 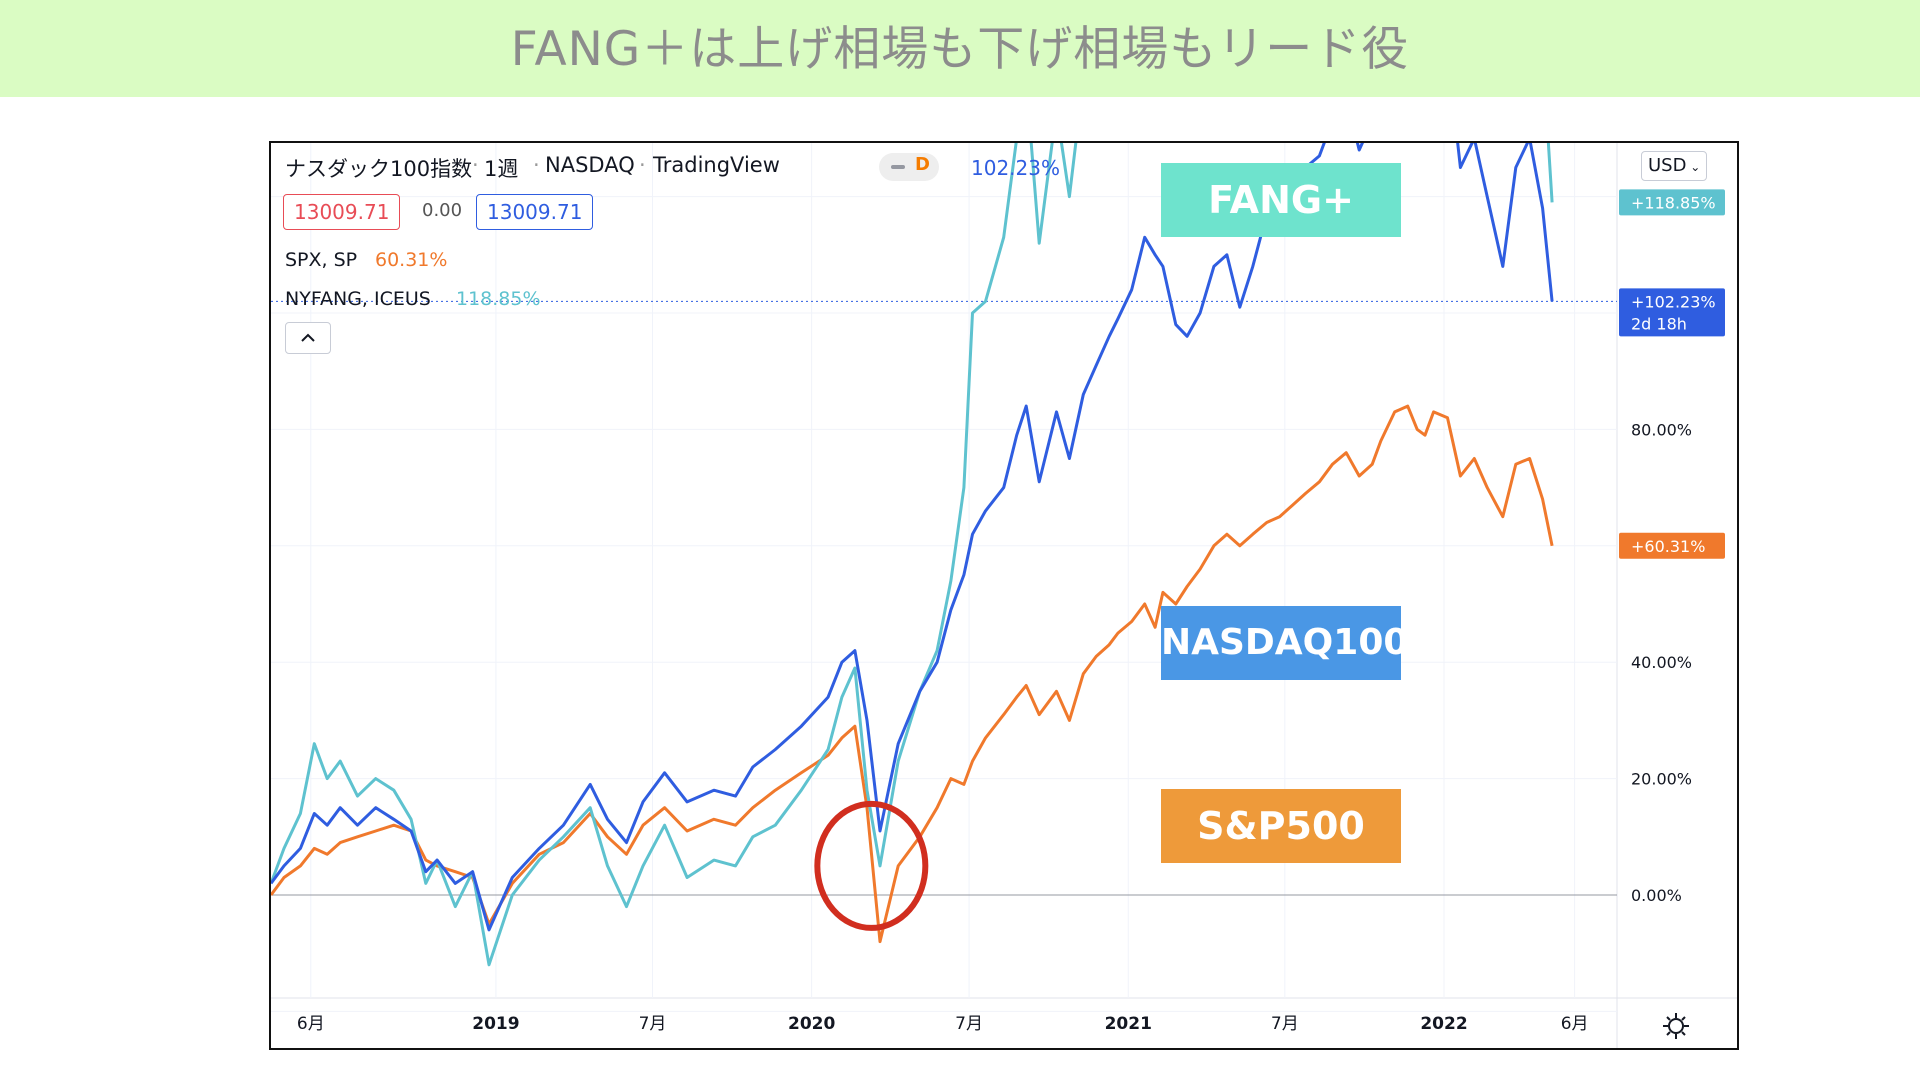 I want to click on y-tick-label: 20.00%, so click(x=1661, y=779).